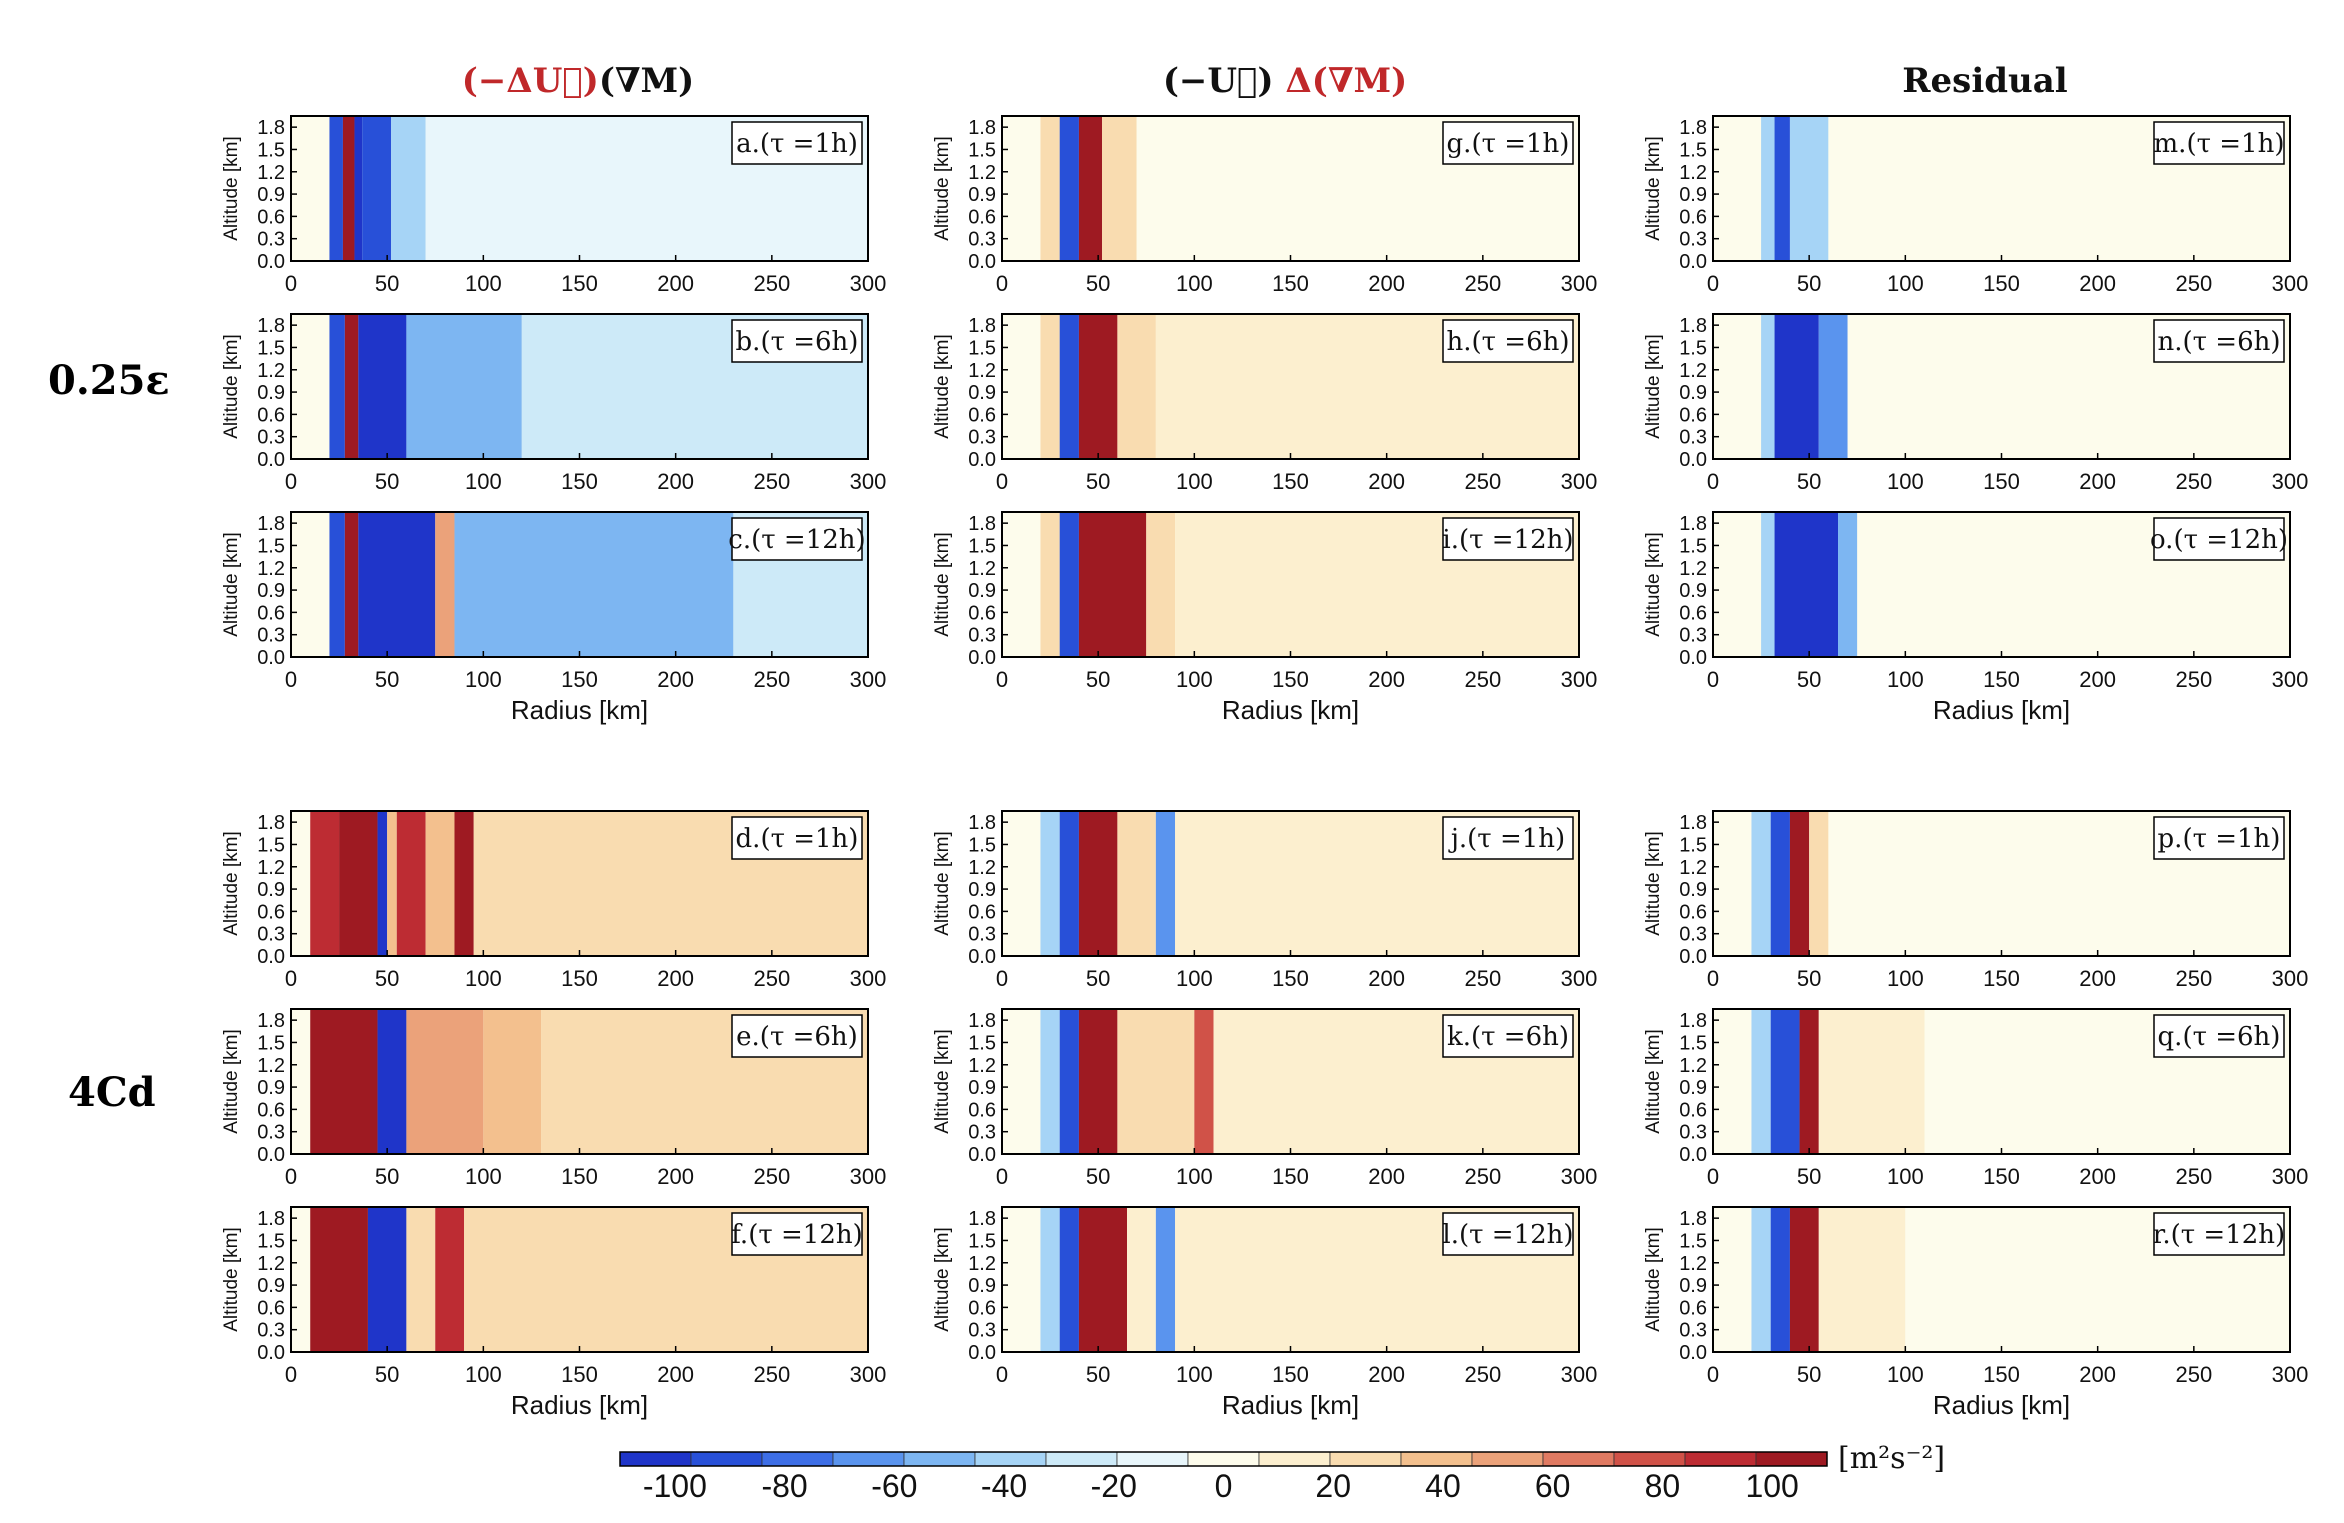 This screenshot has height=1523, width=2344. What do you see at coordinates (675, 1486) in the screenshot?
I see `colorbar-tick-label: -100` at bounding box center [675, 1486].